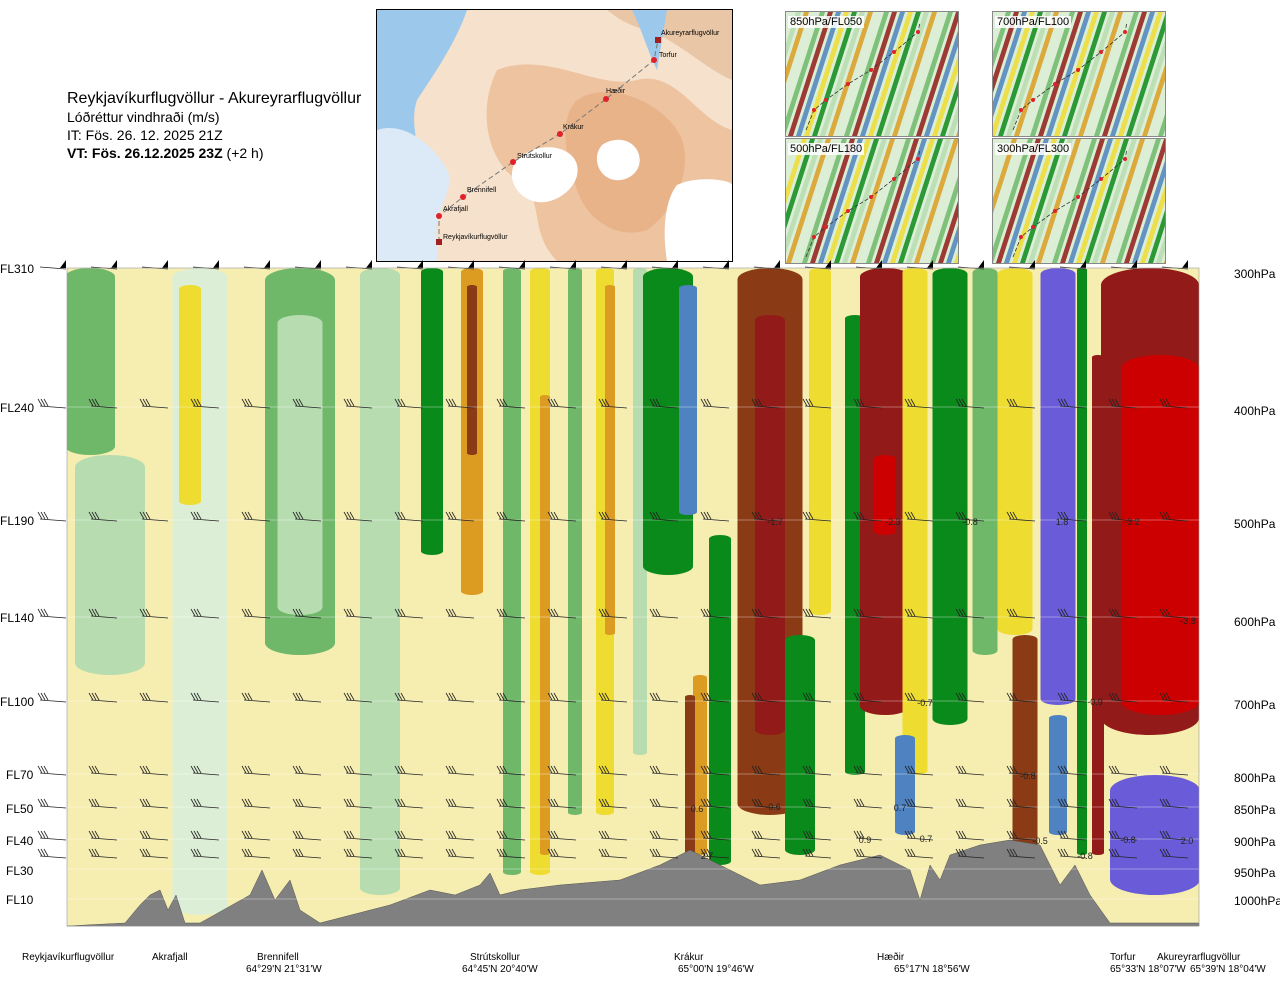 Image resolution: width=1280 pixels, height=981 pixels. I want to click on thumb-300hpa: 300hPa/FL300, so click(1079, 201).